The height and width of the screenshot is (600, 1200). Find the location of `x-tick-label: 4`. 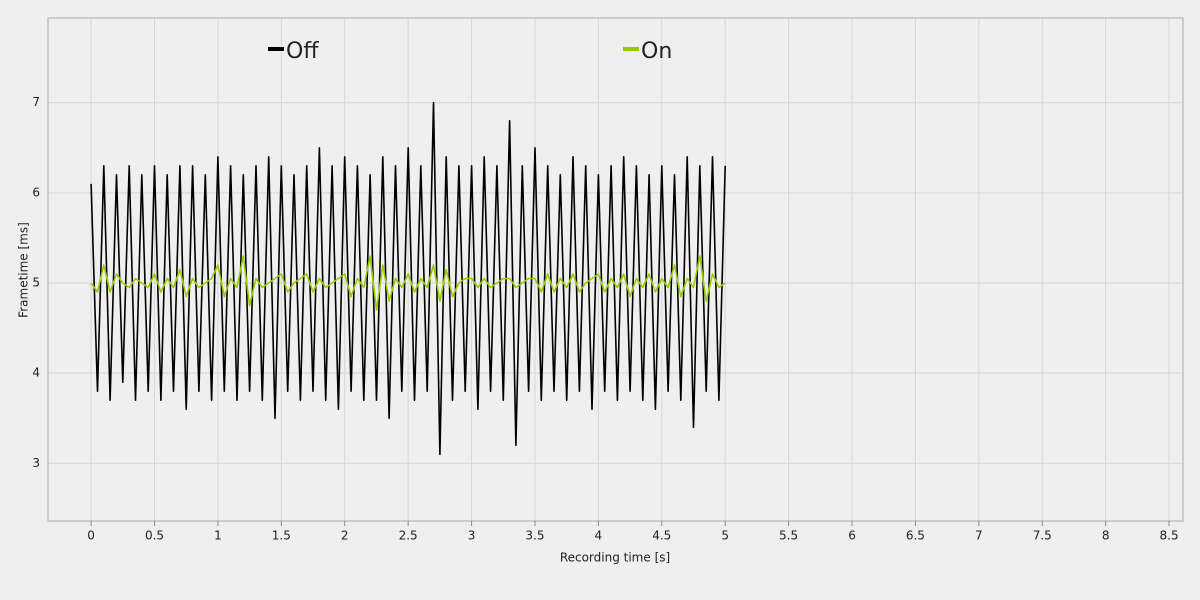

x-tick-label: 4 is located at coordinates (599, 536).